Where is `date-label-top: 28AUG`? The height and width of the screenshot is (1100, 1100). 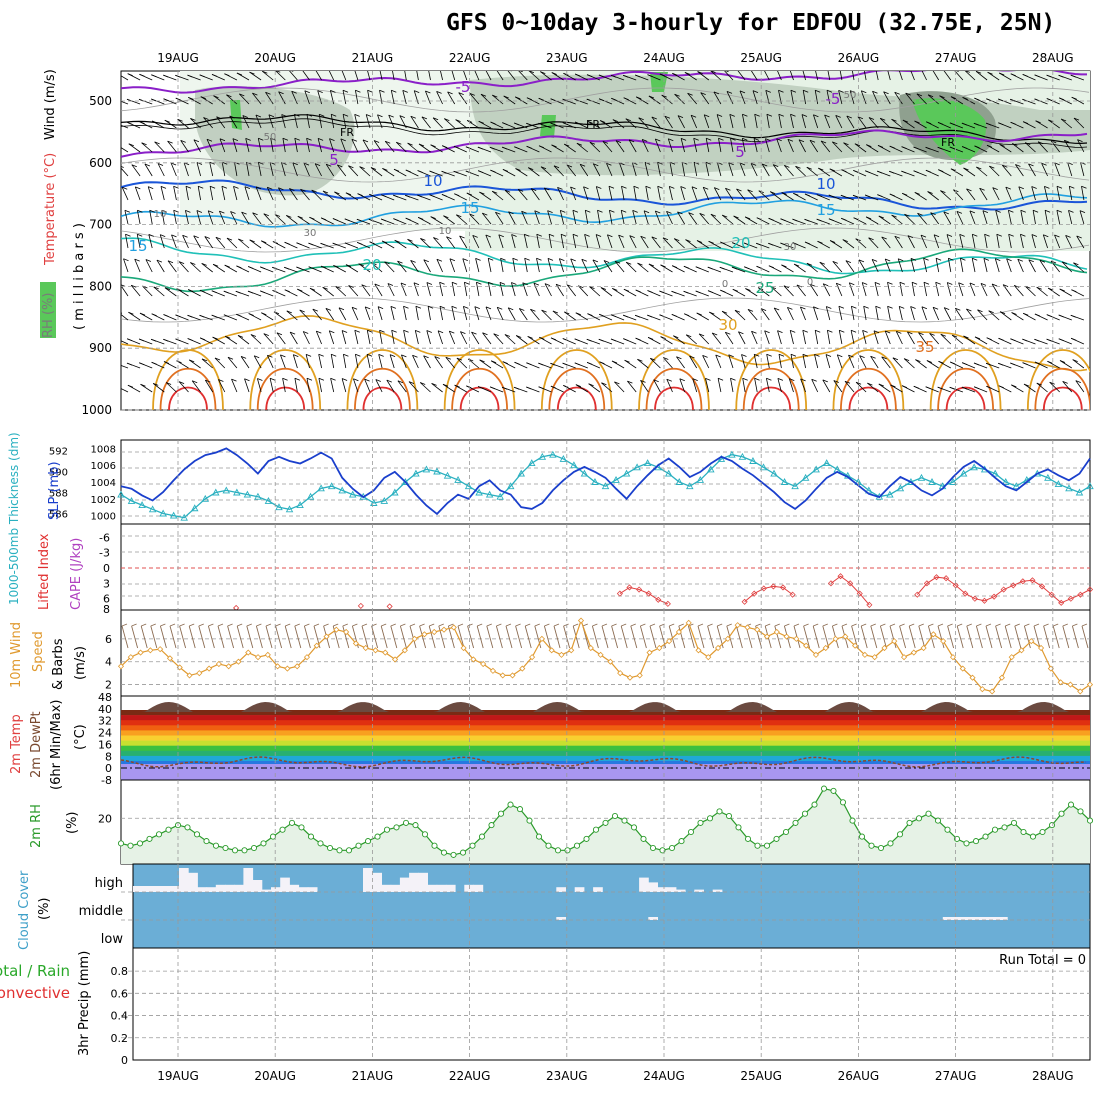
date-label-top: 28AUG is located at coordinates (1053, 58).